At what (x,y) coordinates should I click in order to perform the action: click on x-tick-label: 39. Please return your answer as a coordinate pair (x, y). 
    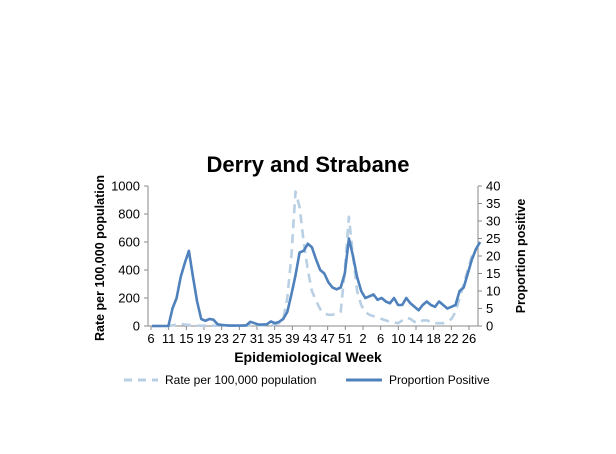
    Looking at the image, I should click on (292, 338).